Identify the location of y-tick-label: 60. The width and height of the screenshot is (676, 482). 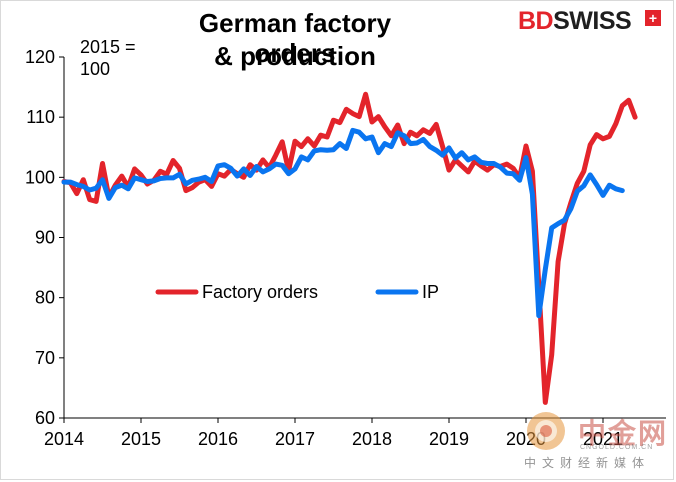
(45, 418).